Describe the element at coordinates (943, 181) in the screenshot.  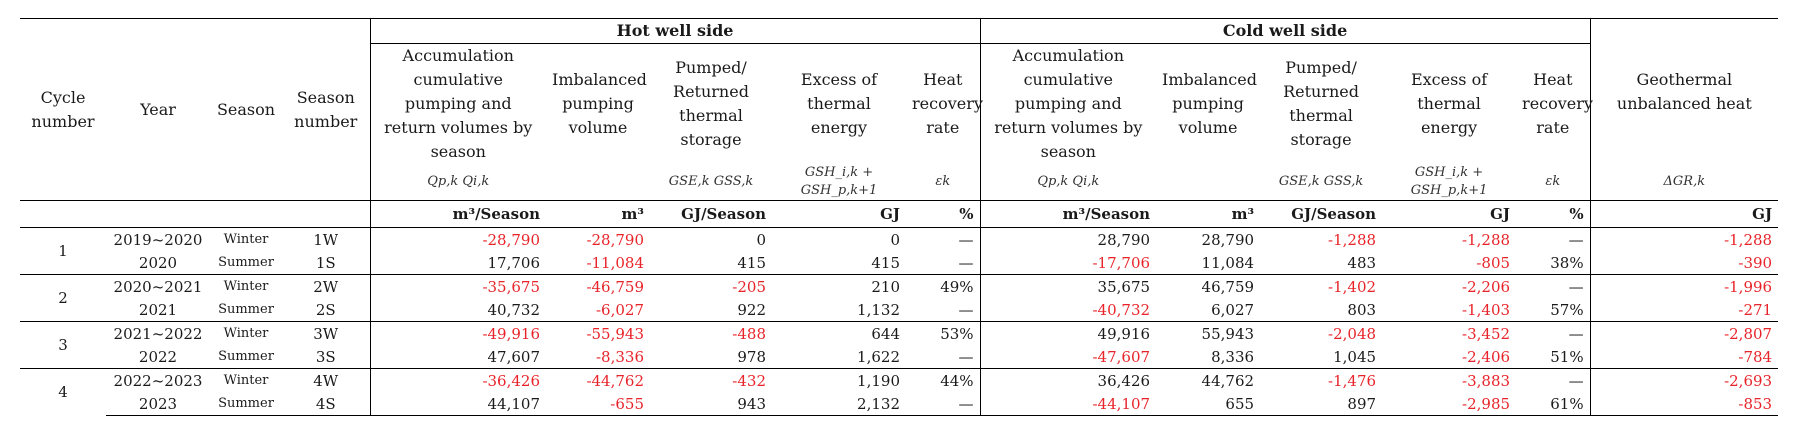
I see `symbol-hot-rate: εk` at that location.